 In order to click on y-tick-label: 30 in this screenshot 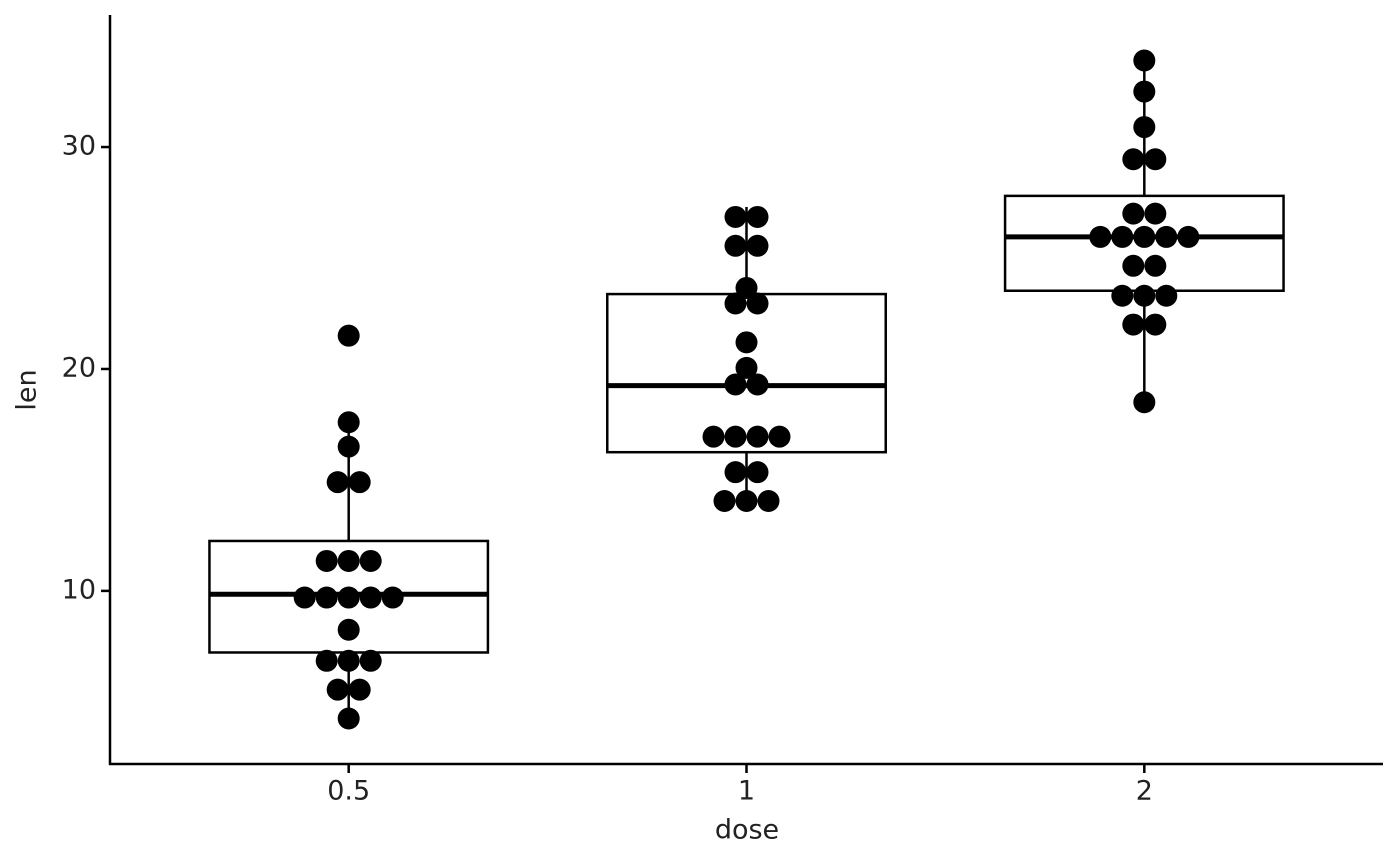, I will do `click(79, 146)`.